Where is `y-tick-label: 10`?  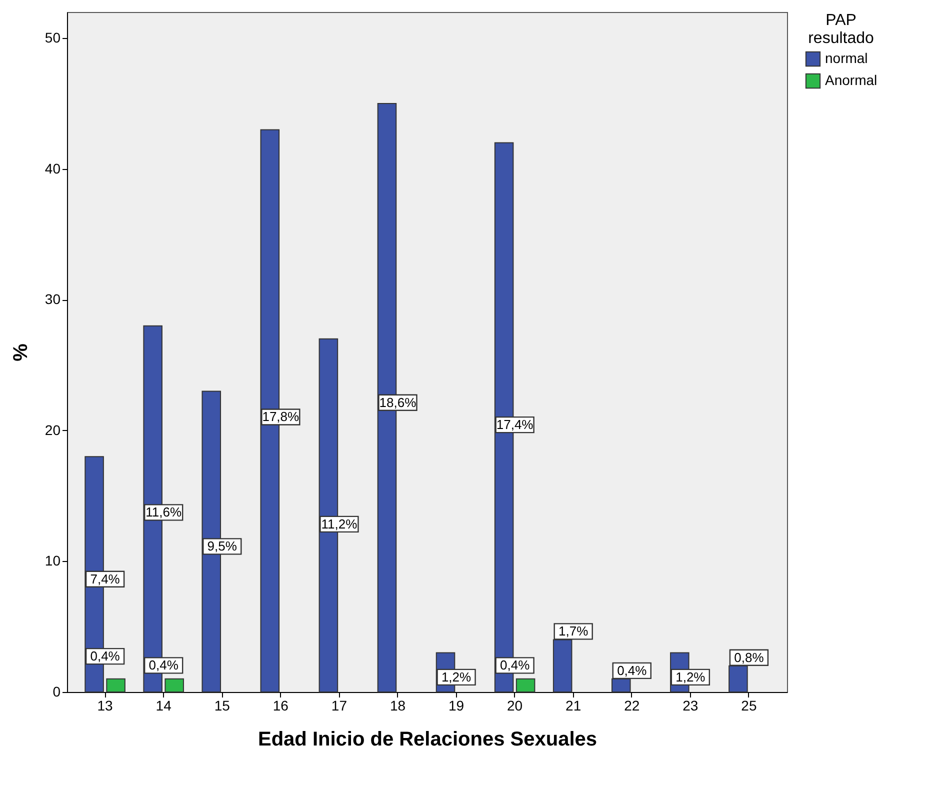 y-tick-label: 10 is located at coordinates (52, 560).